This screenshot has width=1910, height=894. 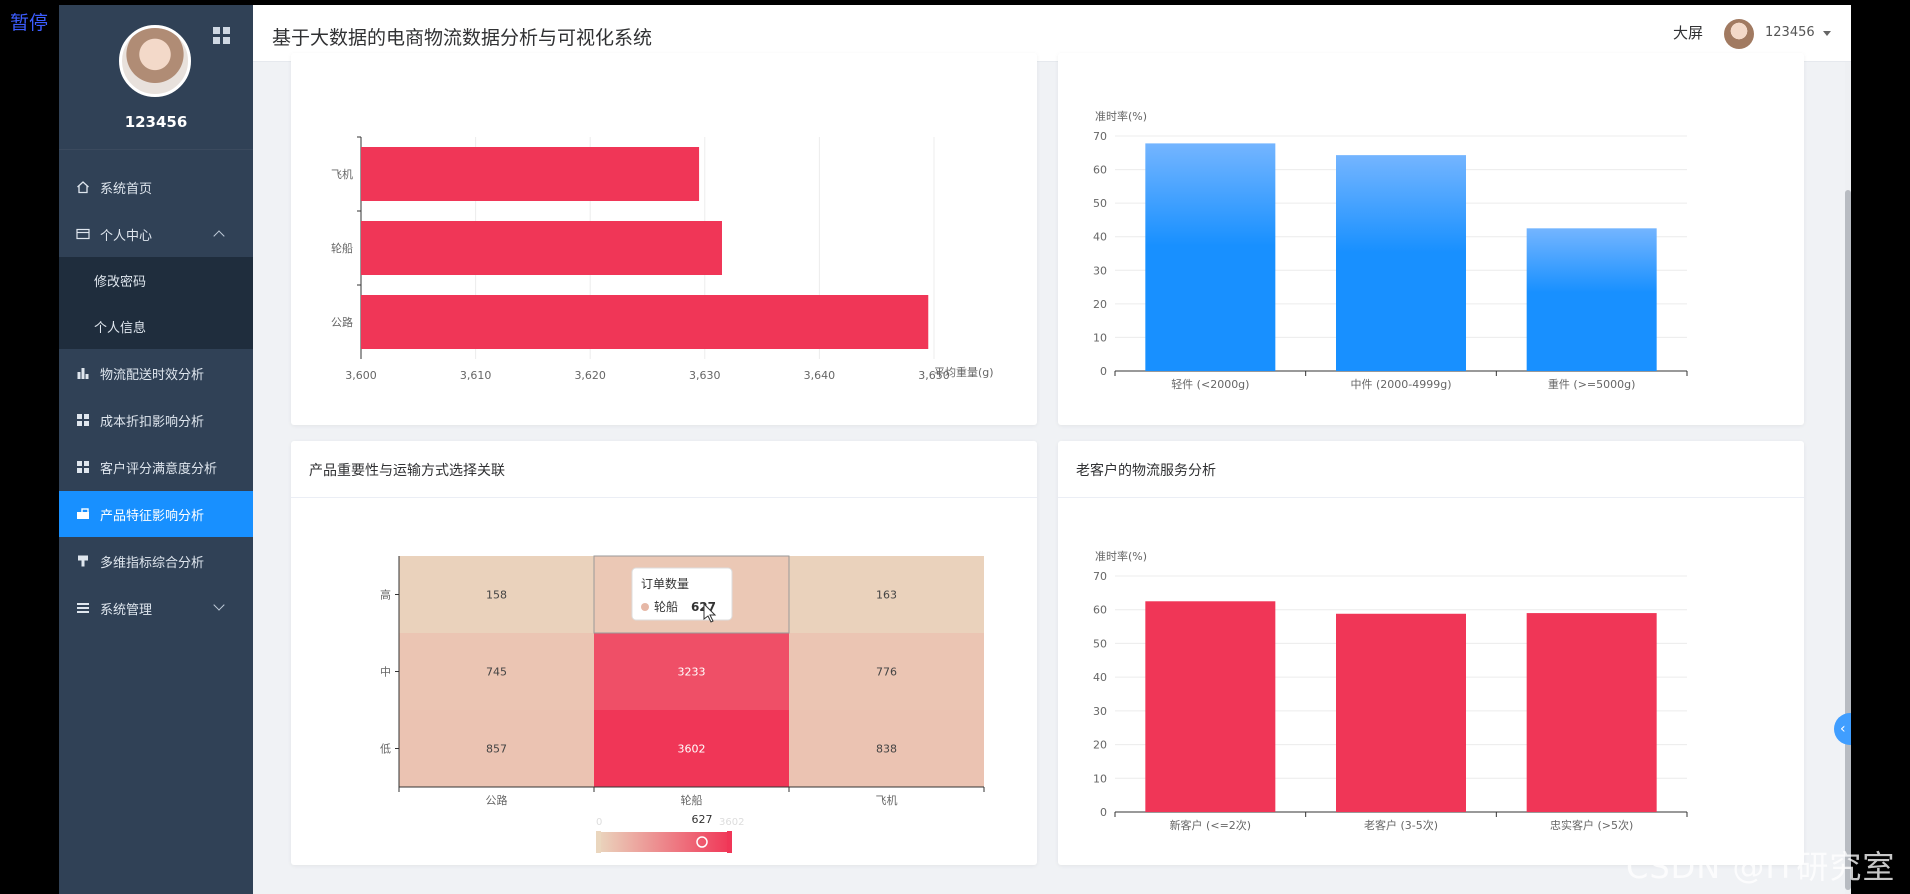 What do you see at coordinates (665, 583) in the screenshot?
I see `tooltip-title: 订单数量` at bounding box center [665, 583].